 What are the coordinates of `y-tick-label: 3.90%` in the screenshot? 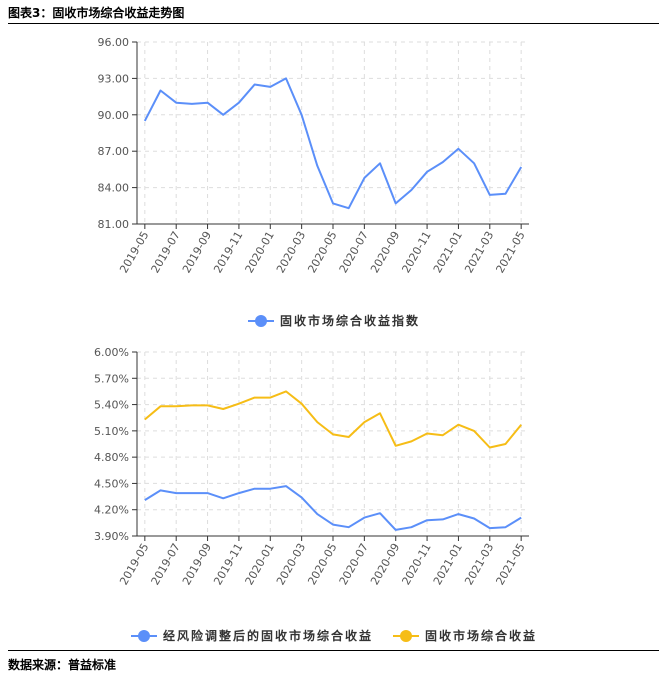 It's located at (111, 536).